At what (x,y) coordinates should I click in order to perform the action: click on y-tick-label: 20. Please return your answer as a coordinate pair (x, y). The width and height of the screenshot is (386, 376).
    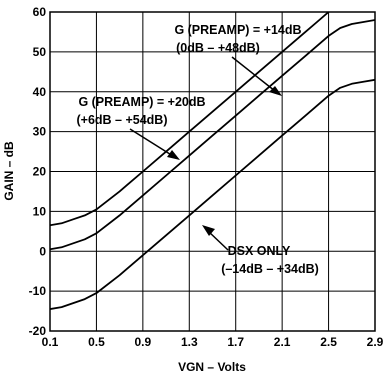
    Looking at the image, I should click on (40, 172).